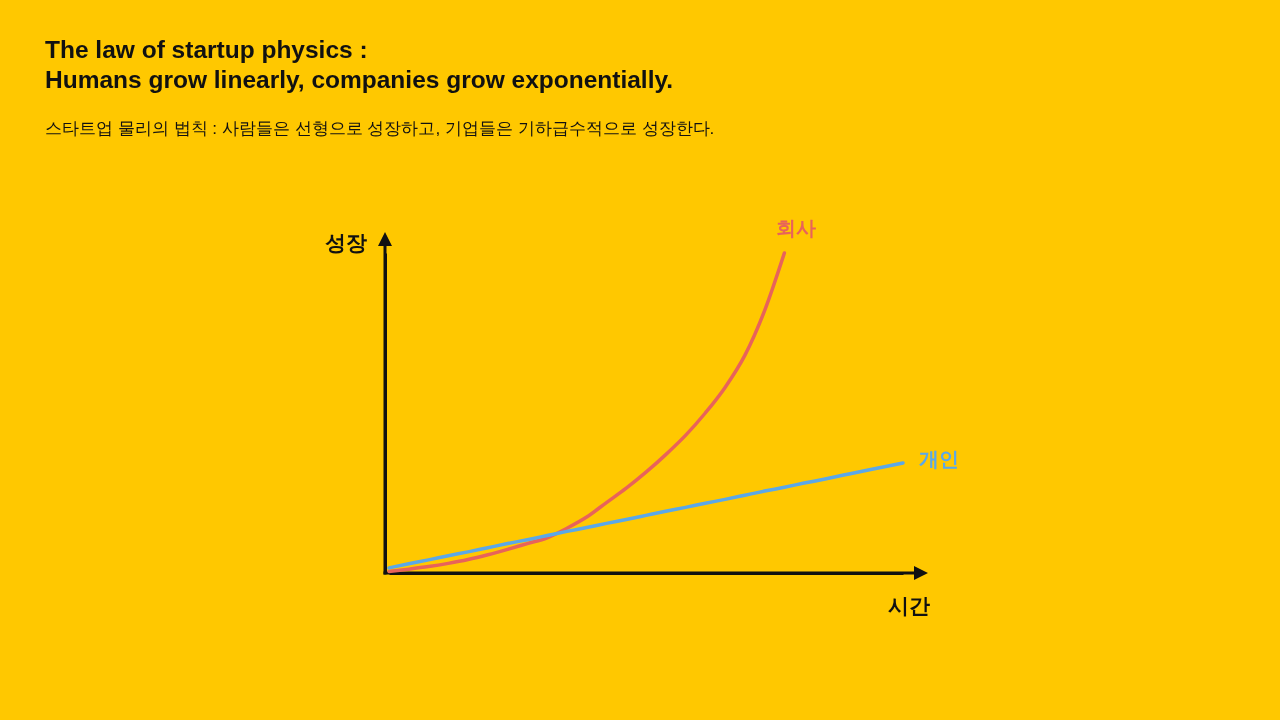 The height and width of the screenshot is (720, 1280). Describe the element at coordinates (795, 228) in the screenshot. I see `series-label: 회사` at that location.